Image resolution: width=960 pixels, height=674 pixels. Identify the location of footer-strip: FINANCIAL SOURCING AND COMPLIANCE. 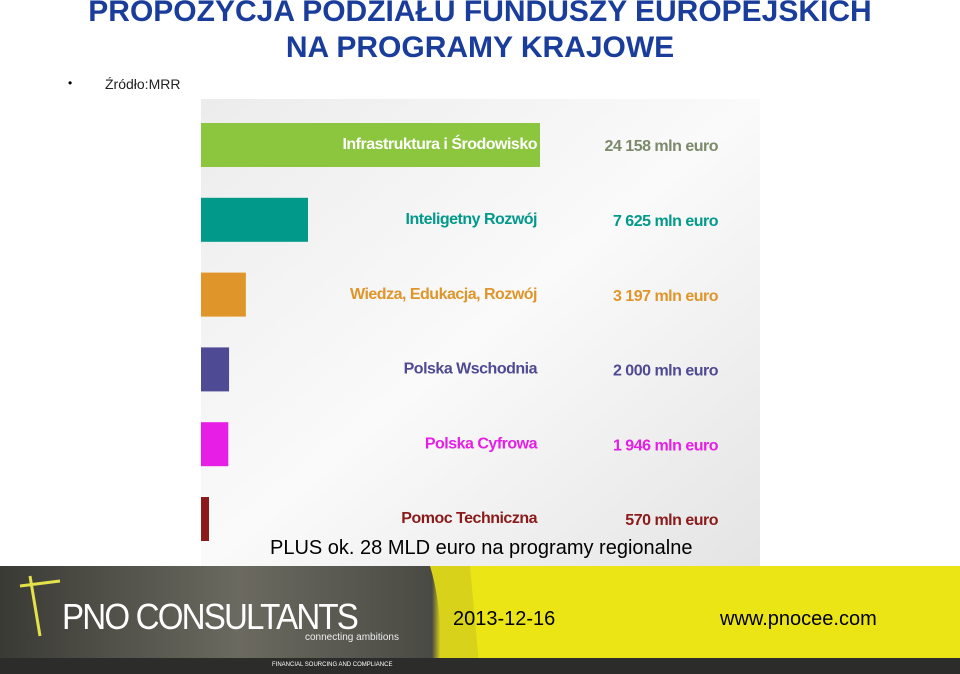
(480, 666).